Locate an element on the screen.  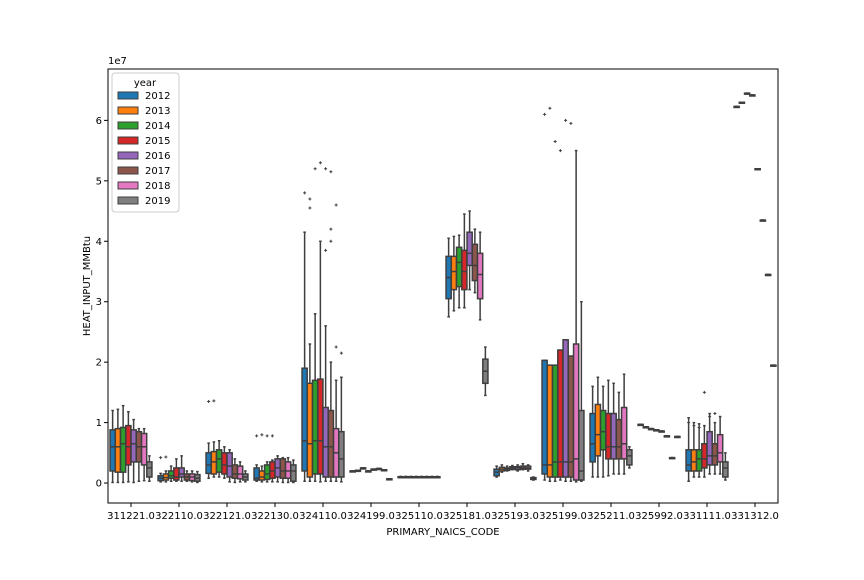
box-324199.0-2014 is located at coordinates (363, 468).